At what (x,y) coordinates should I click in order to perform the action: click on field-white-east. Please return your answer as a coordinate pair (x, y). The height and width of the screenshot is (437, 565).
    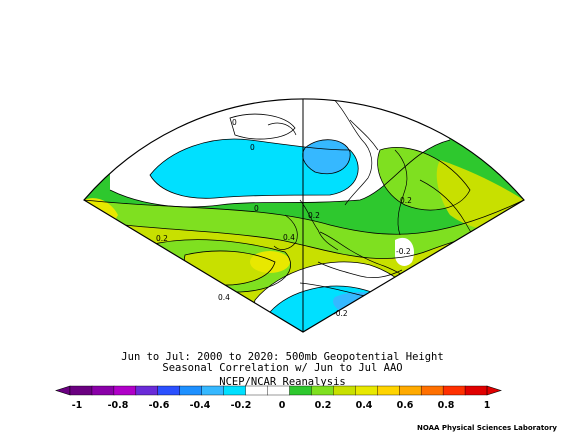
    Looking at the image, I should click on (405, 251).